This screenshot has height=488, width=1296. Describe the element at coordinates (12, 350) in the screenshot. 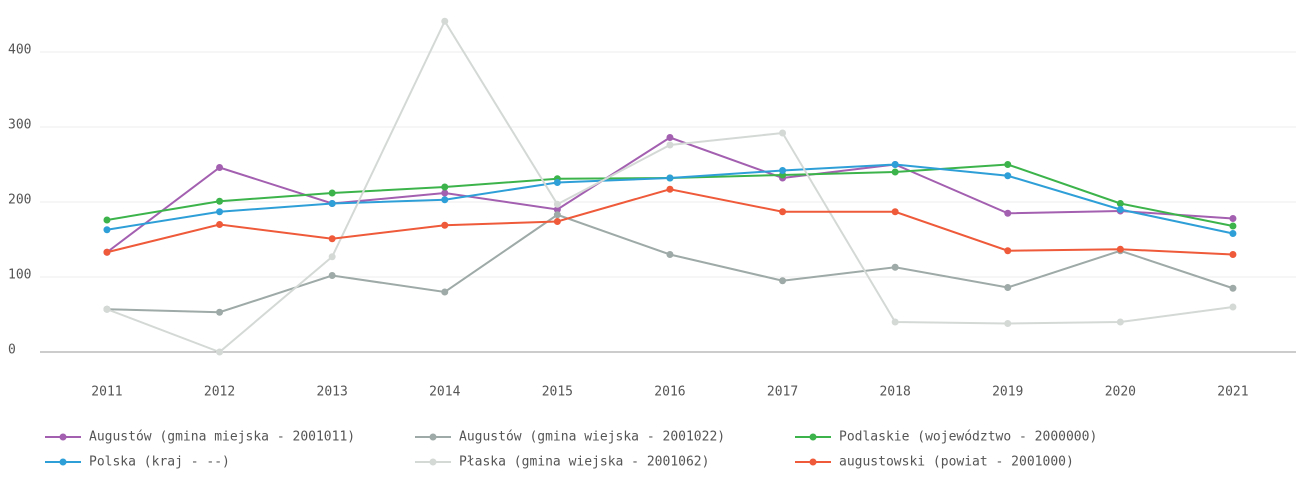

I see `y-tick-label: 0` at that location.